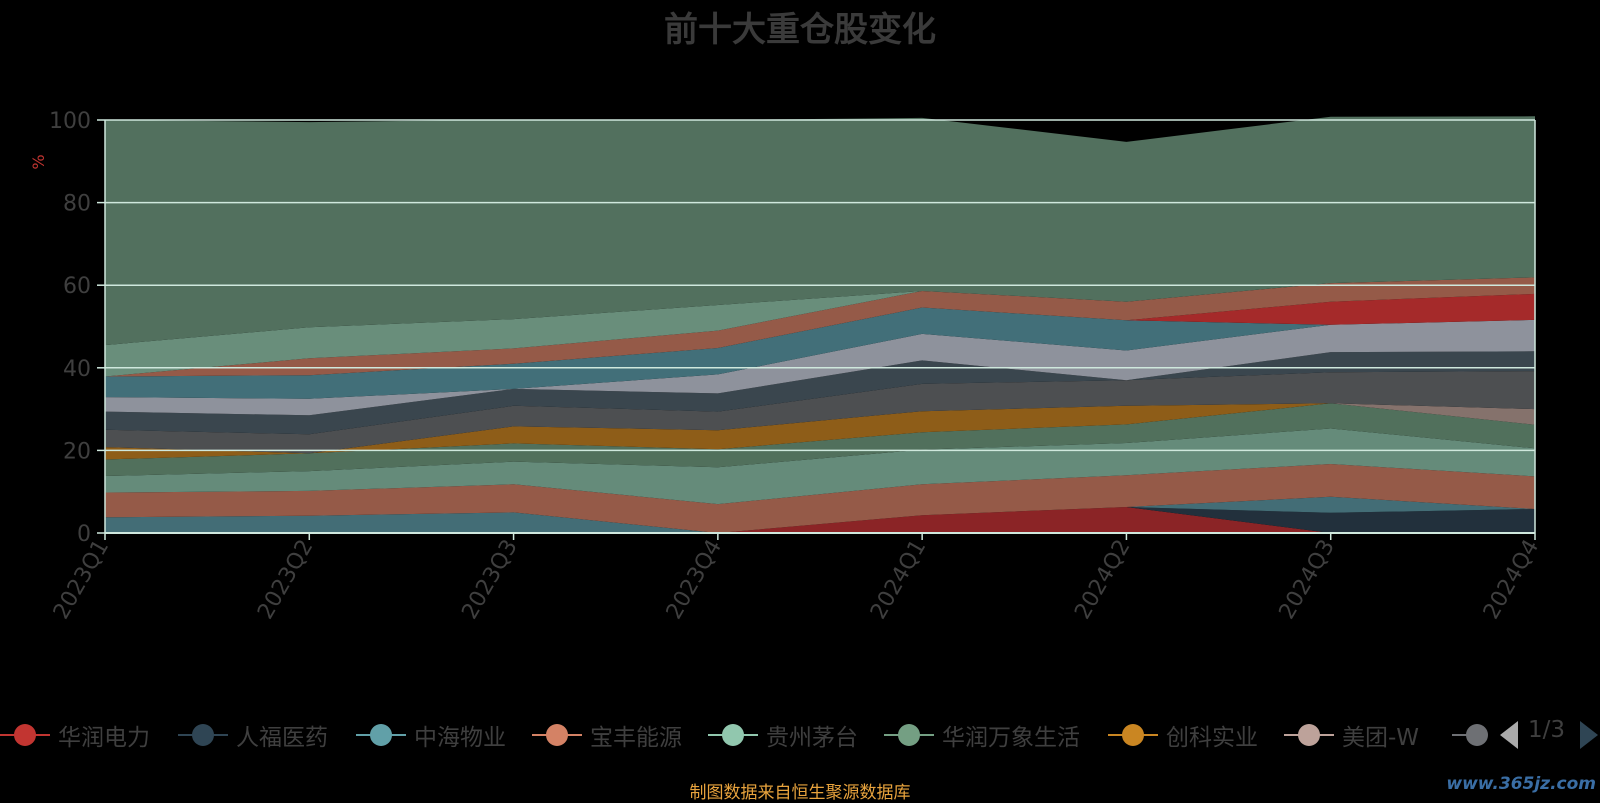 This screenshot has height=803, width=1600. Describe the element at coordinates (1011, 738) in the screenshot. I see `legend-label: 华润万象生活` at that location.